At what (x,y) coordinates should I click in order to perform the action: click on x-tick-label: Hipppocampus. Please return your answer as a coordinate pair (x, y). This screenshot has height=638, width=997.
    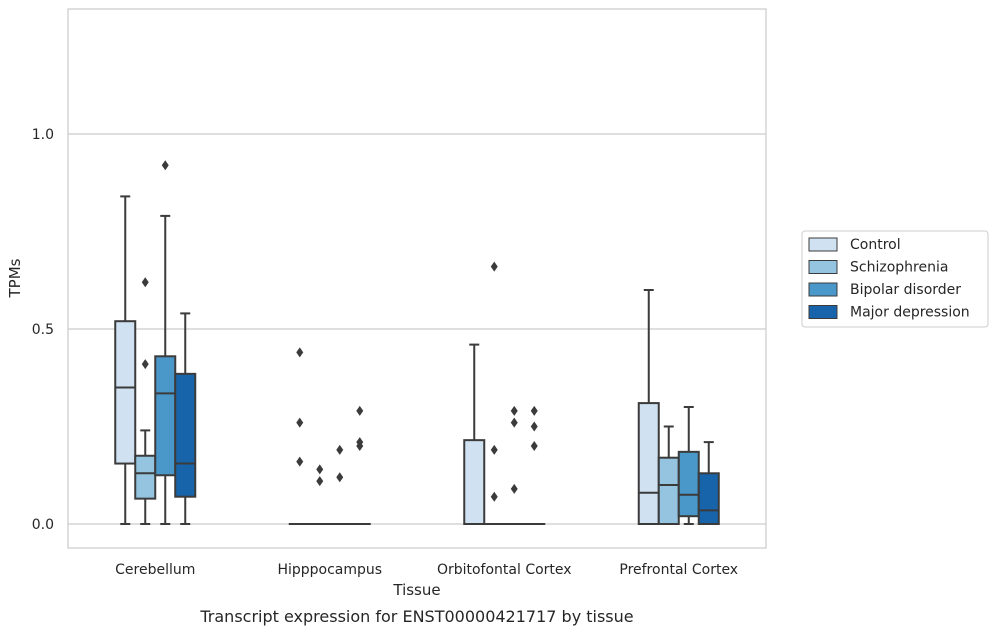
    Looking at the image, I should click on (329, 570).